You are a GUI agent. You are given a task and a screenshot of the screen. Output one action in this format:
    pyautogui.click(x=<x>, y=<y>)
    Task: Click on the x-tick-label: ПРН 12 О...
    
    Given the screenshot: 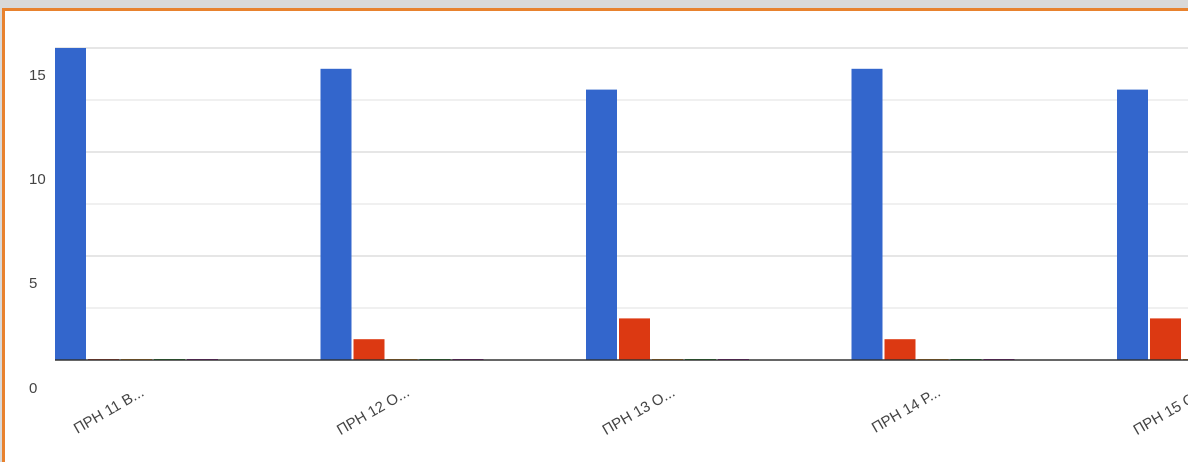 What is the action you would take?
    pyautogui.click(x=373, y=411)
    